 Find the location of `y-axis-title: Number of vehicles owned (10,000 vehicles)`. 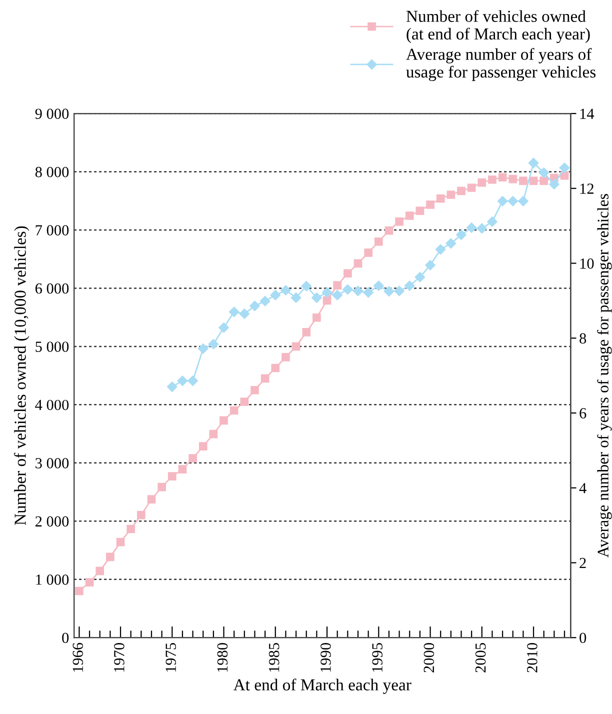

y-axis-title: Number of vehicles owned (10,000 vehicles) is located at coordinates (22, 376).